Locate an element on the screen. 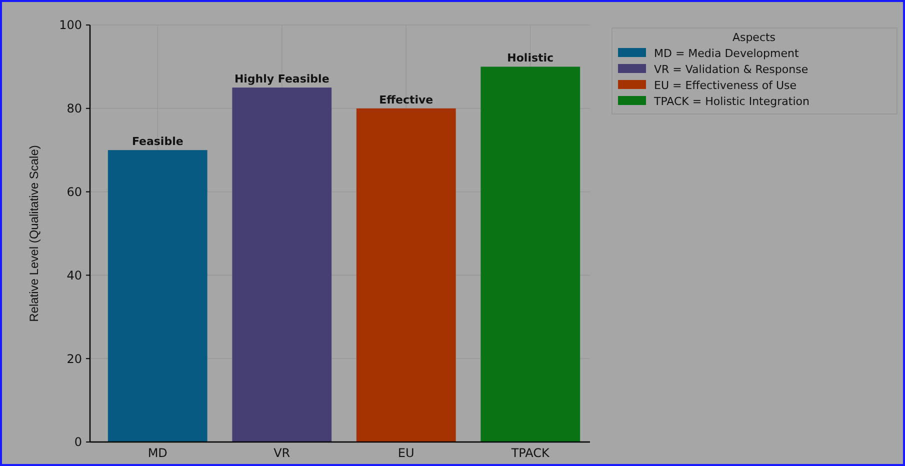 Image resolution: width=905 pixels, height=466 pixels. y-tick-label: 20 is located at coordinates (74, 359).